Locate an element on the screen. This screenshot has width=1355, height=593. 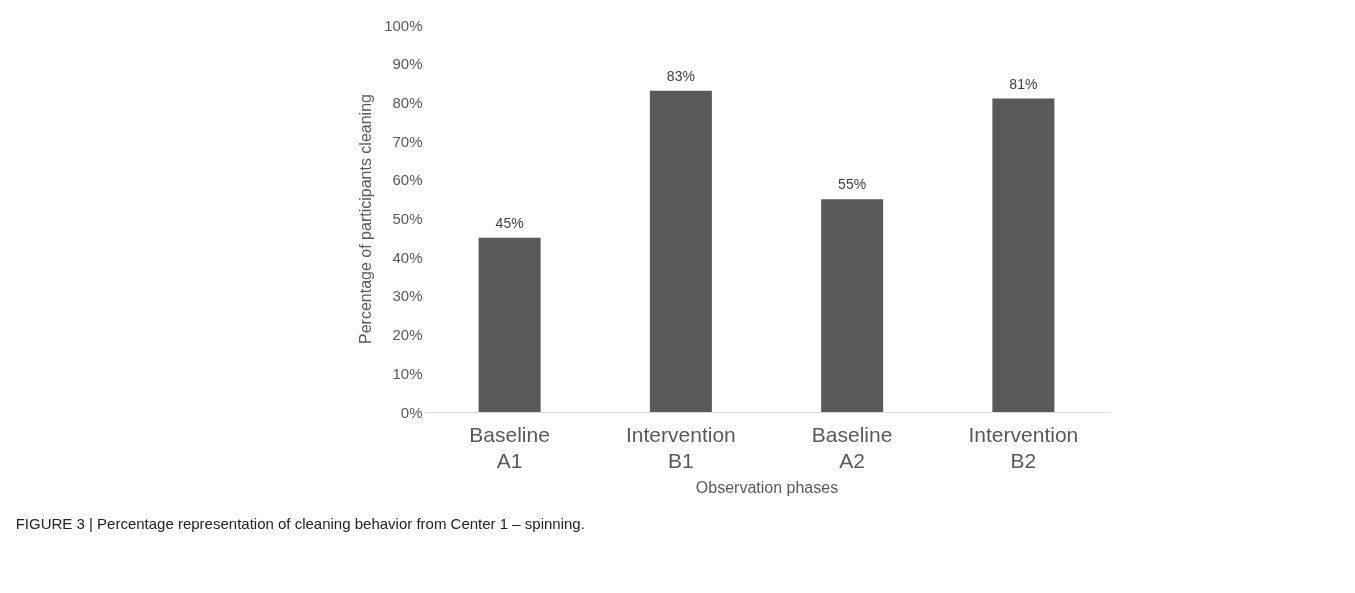
y-tick-label: 100% is located at coordinates (403, 25).